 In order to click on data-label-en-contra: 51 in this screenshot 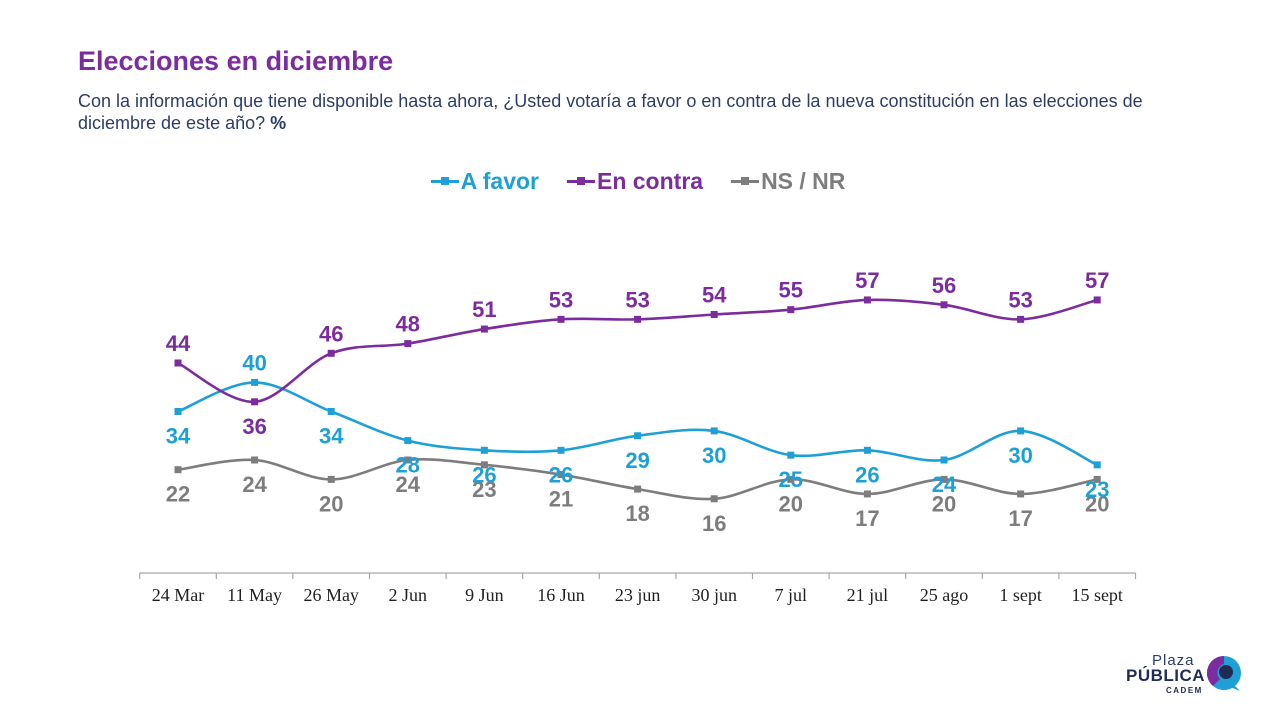, I will do `click(484, 309)`.